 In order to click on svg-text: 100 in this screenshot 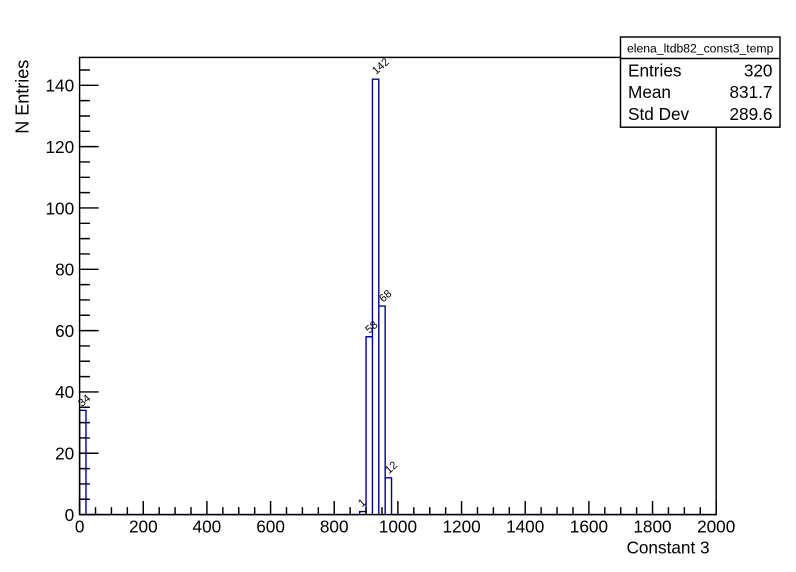, I will do `click(60, 208)`.